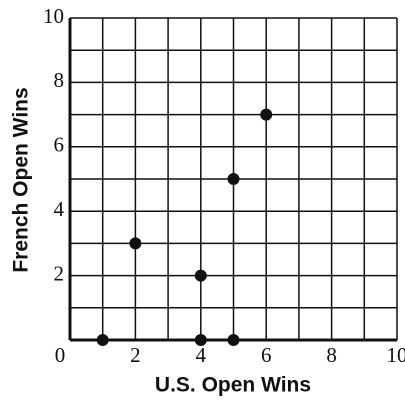  Describe the element at coordinates (266, 355) in the screenshot. I see `x-tick-label: 6` at that location.